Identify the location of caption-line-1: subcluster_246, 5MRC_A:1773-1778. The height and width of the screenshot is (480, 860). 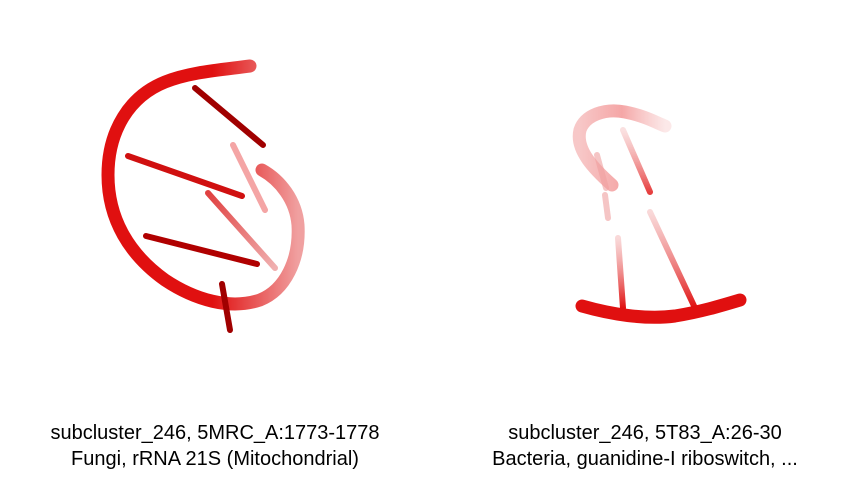
(215, 433).